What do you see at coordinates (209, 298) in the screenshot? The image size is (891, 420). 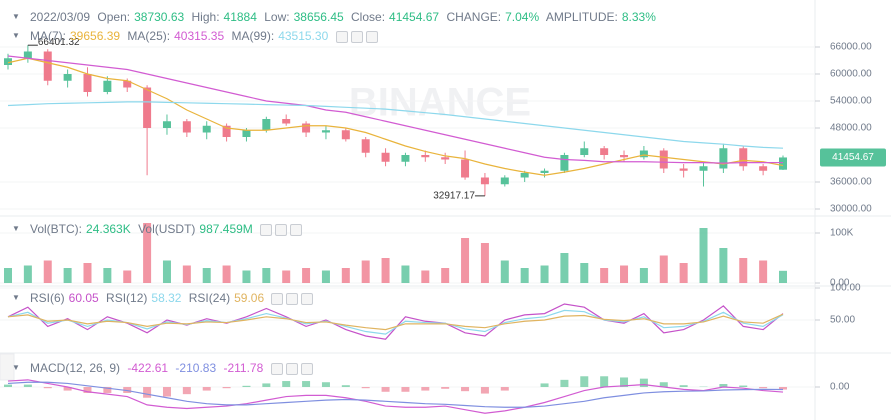 I see `legend-name: RSI(24)` at bounding box center [209, 298].